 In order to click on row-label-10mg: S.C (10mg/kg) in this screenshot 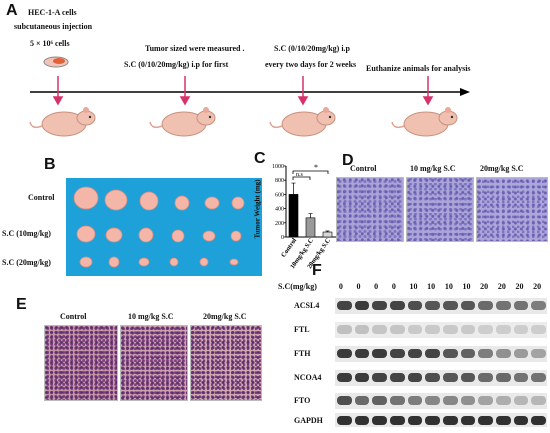, I will do `click(26, 233)`.